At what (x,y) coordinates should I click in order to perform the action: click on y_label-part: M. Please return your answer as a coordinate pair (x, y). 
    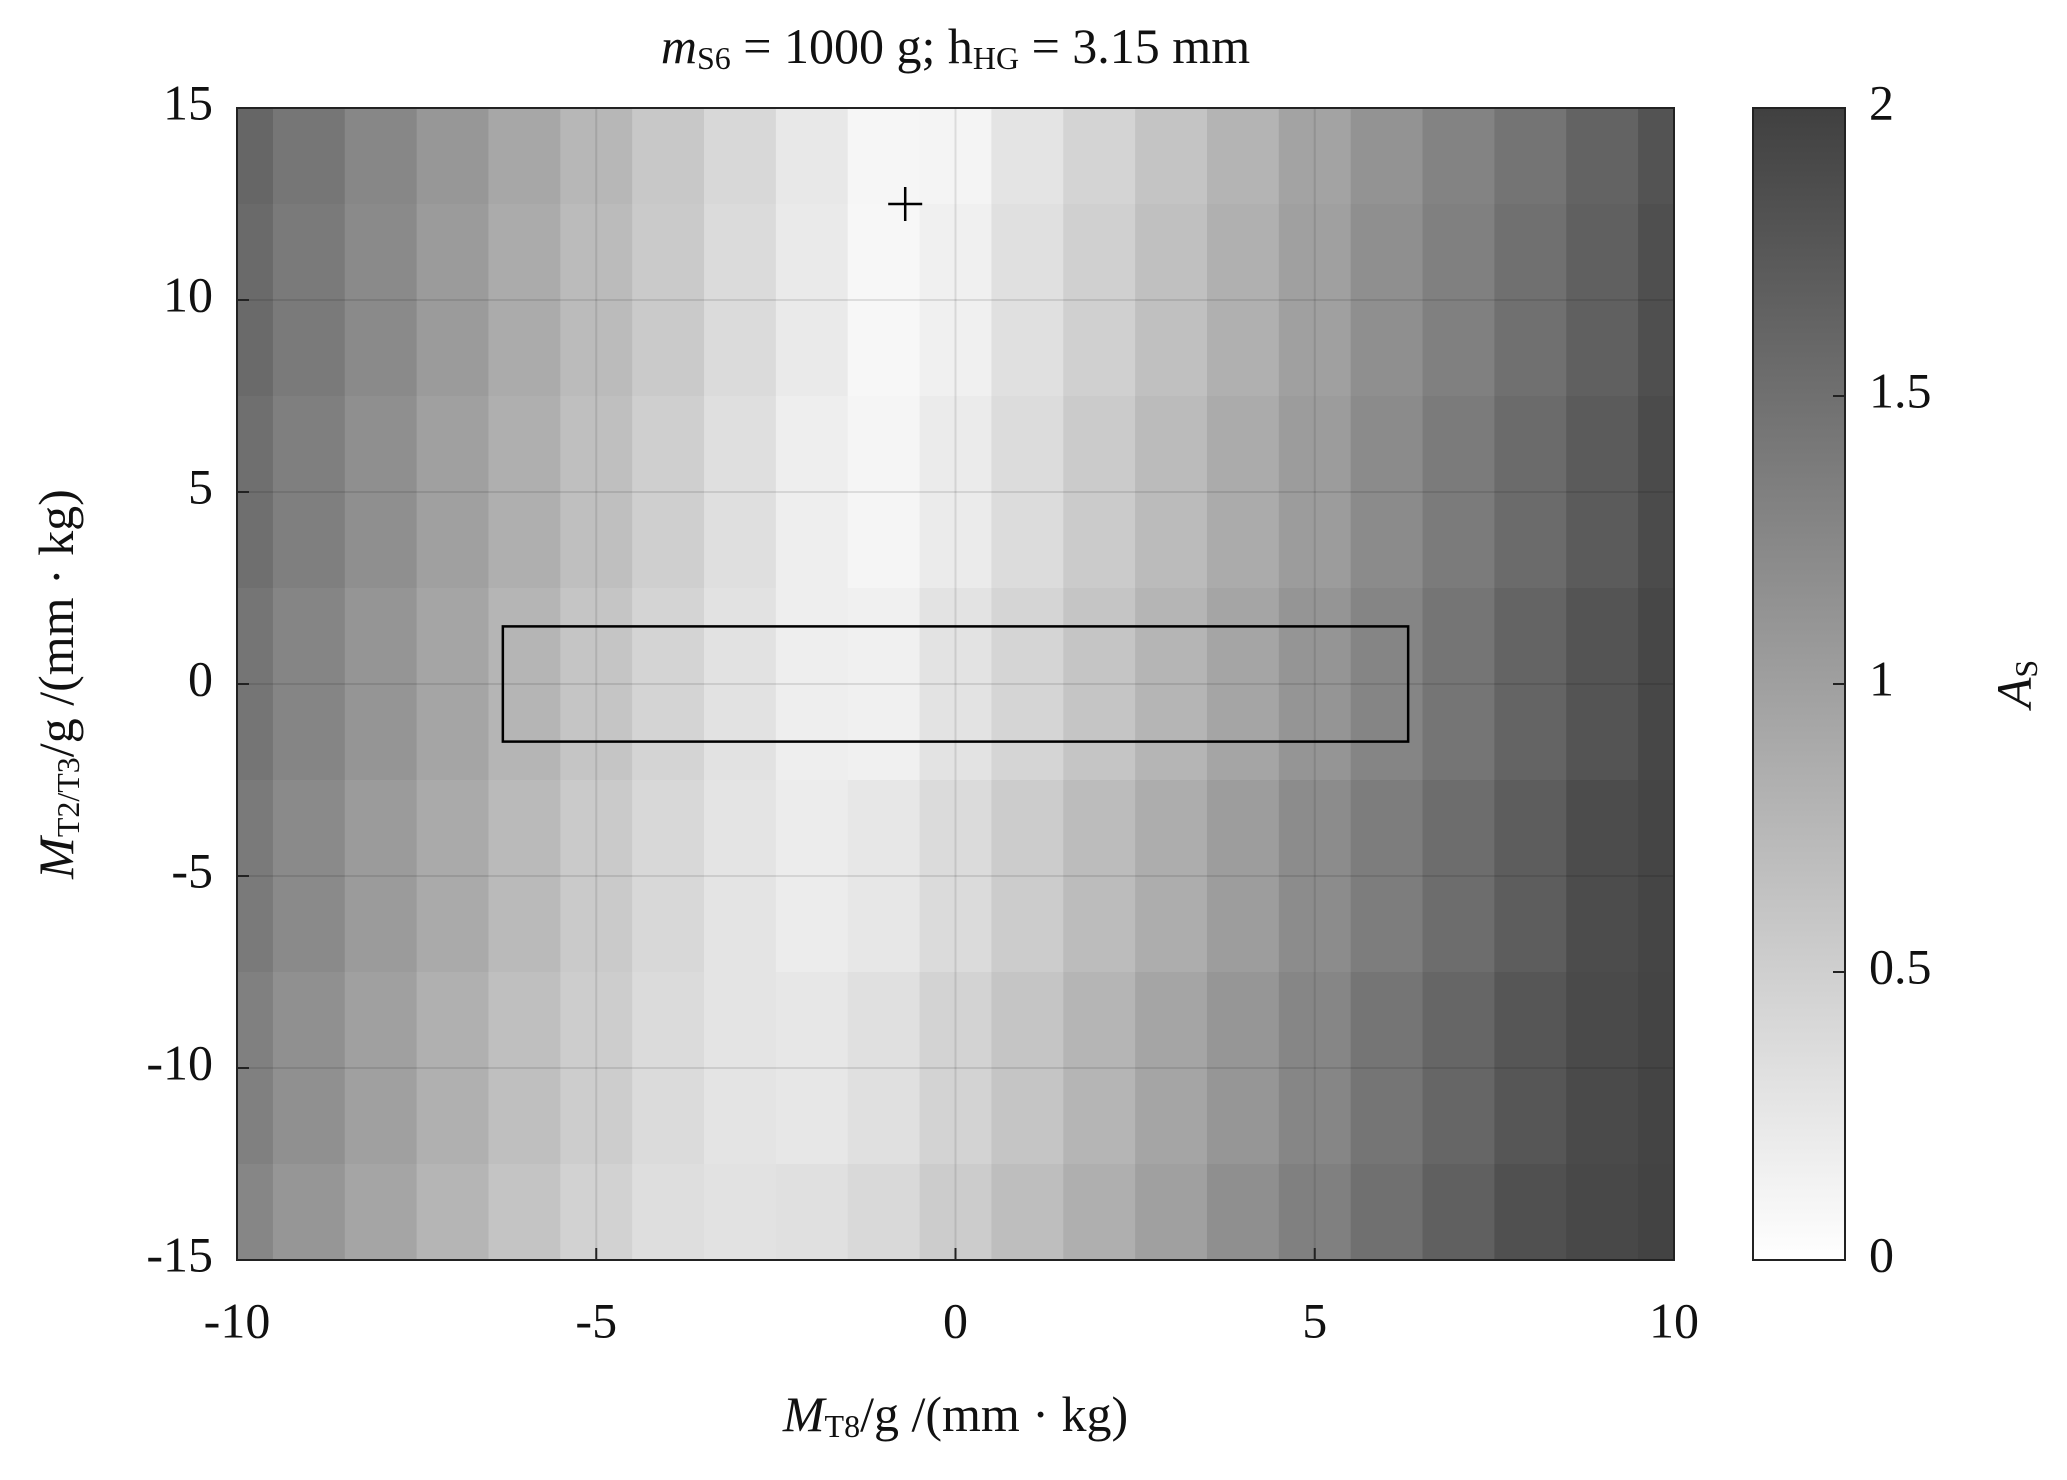
    Looking at the image, I should click on (56, 857).